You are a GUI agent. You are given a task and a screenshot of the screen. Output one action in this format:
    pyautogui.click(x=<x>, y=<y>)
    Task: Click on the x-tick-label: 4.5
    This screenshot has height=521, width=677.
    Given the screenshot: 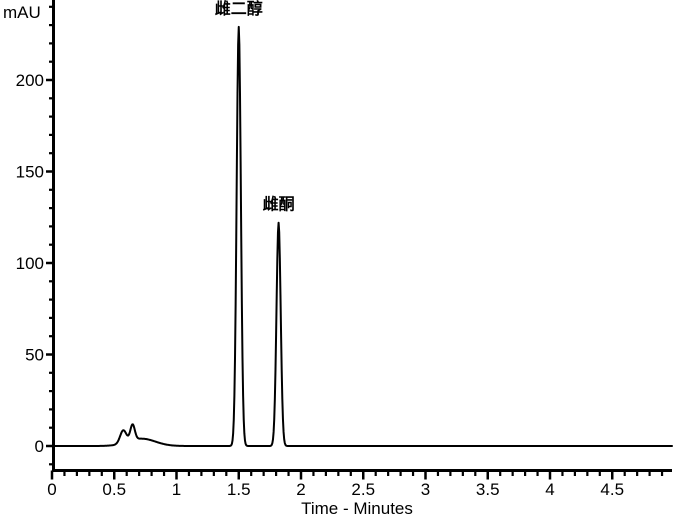 What is the action you would take?
    pyautogui.click(x=612, y=489)
    